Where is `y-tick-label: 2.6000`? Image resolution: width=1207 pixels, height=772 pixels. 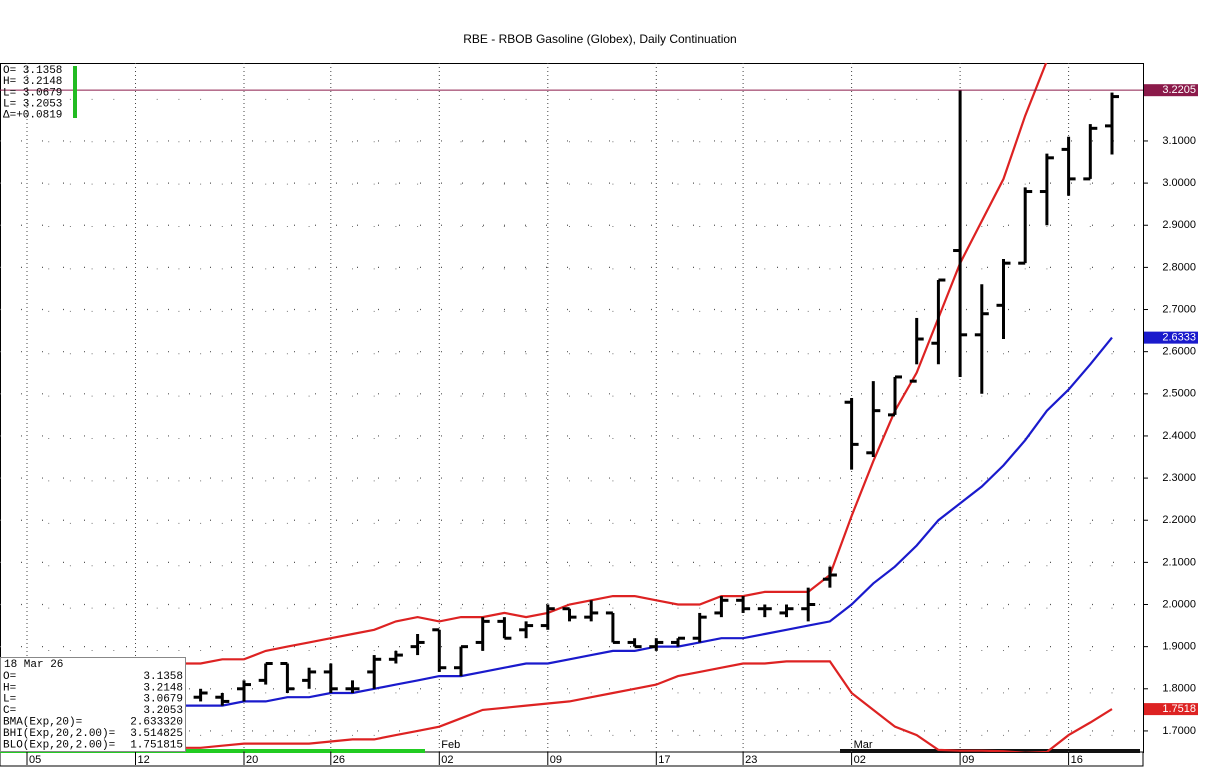
y-tick-label: 2.6000 is located at coordinates (1179, 352).